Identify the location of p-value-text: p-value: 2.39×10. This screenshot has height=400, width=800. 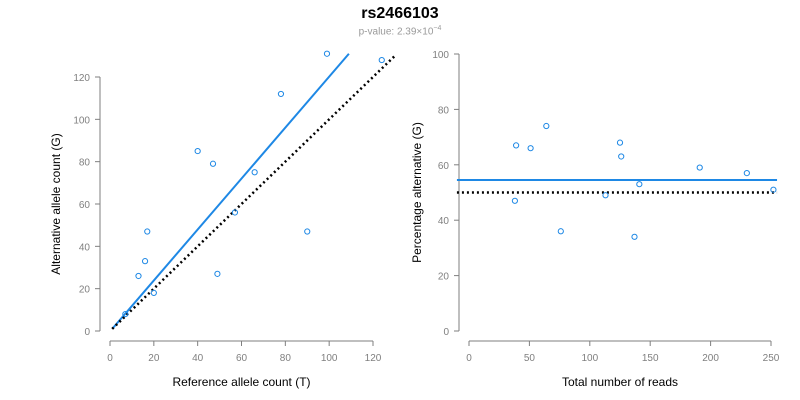
(396, 32).